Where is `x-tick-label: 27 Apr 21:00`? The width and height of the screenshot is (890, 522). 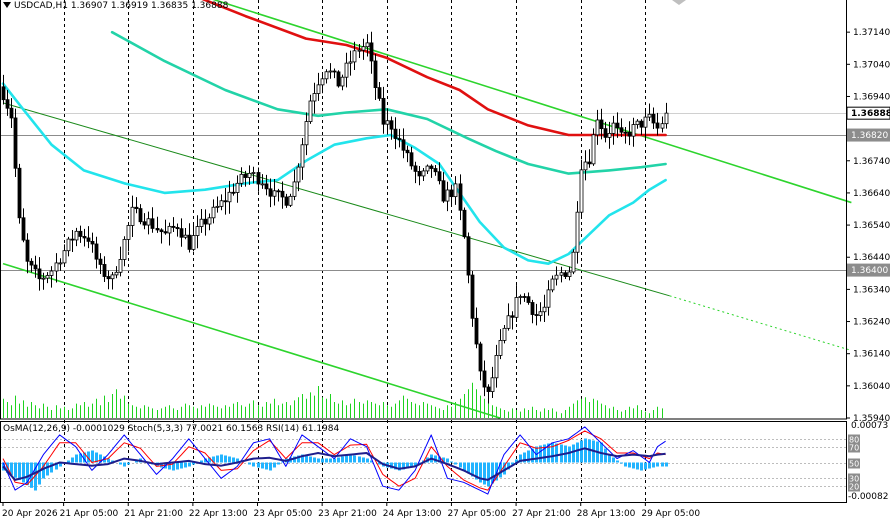 x-tick-label: 27 Apr 21:00 is located at coordinates (541, 514).